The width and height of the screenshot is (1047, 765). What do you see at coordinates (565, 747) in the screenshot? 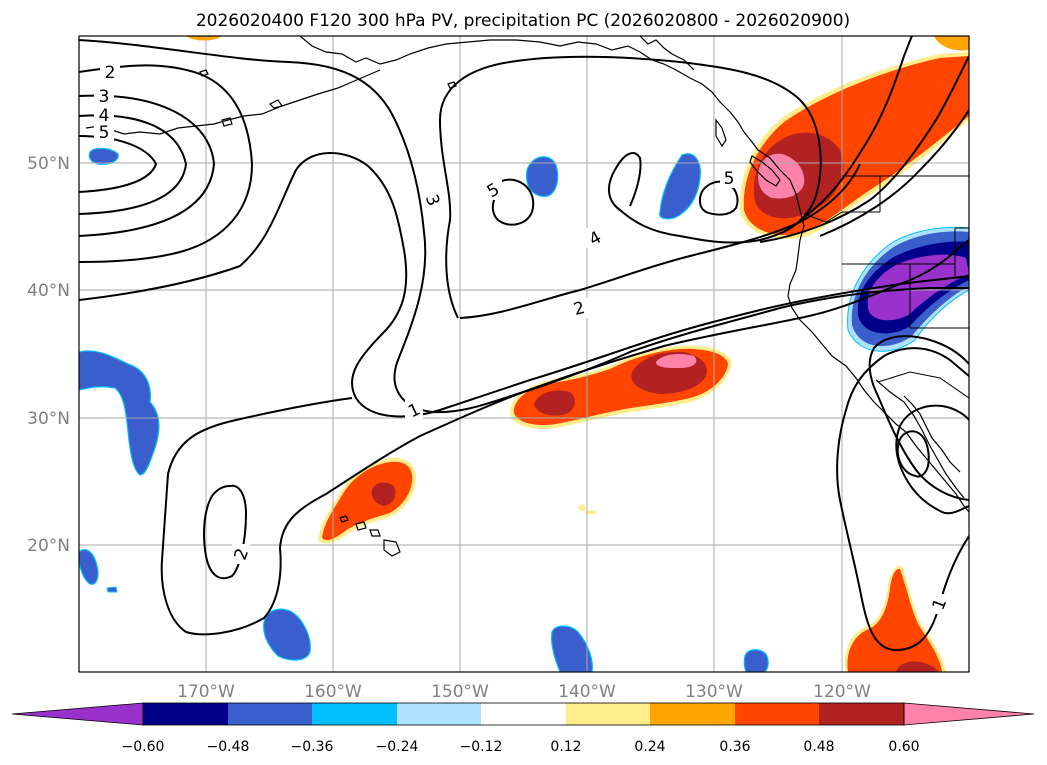
I see `colorbar-tick-label: 0.12` at bounding box center [565, 747].